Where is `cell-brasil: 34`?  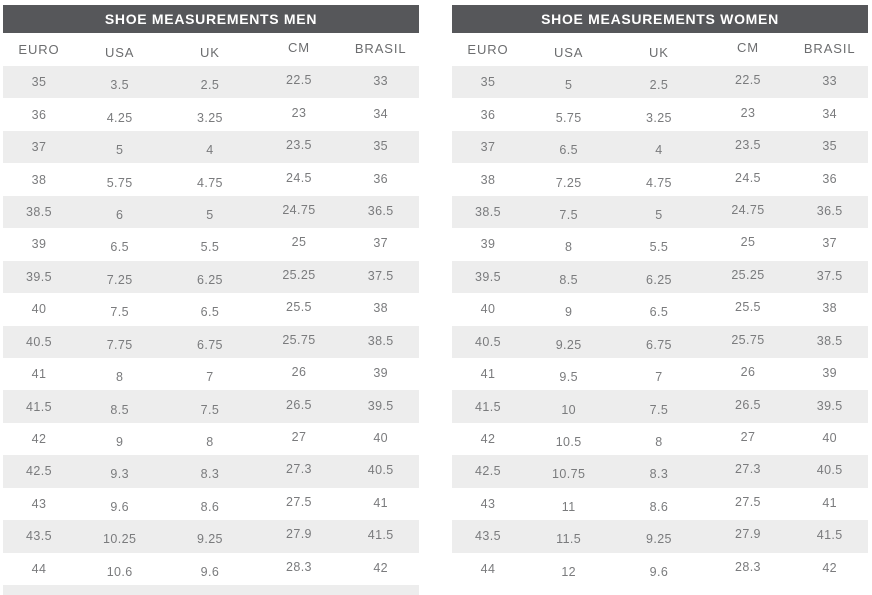 cell-brasil: 34 is located at coordinates (830, 113).